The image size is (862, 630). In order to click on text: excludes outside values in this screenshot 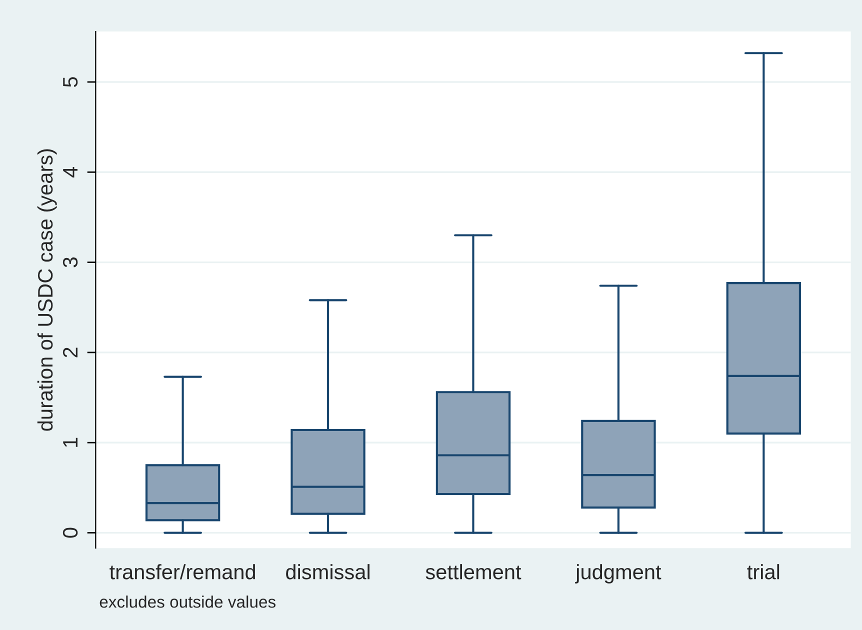, I will do `click(188, 602)`.